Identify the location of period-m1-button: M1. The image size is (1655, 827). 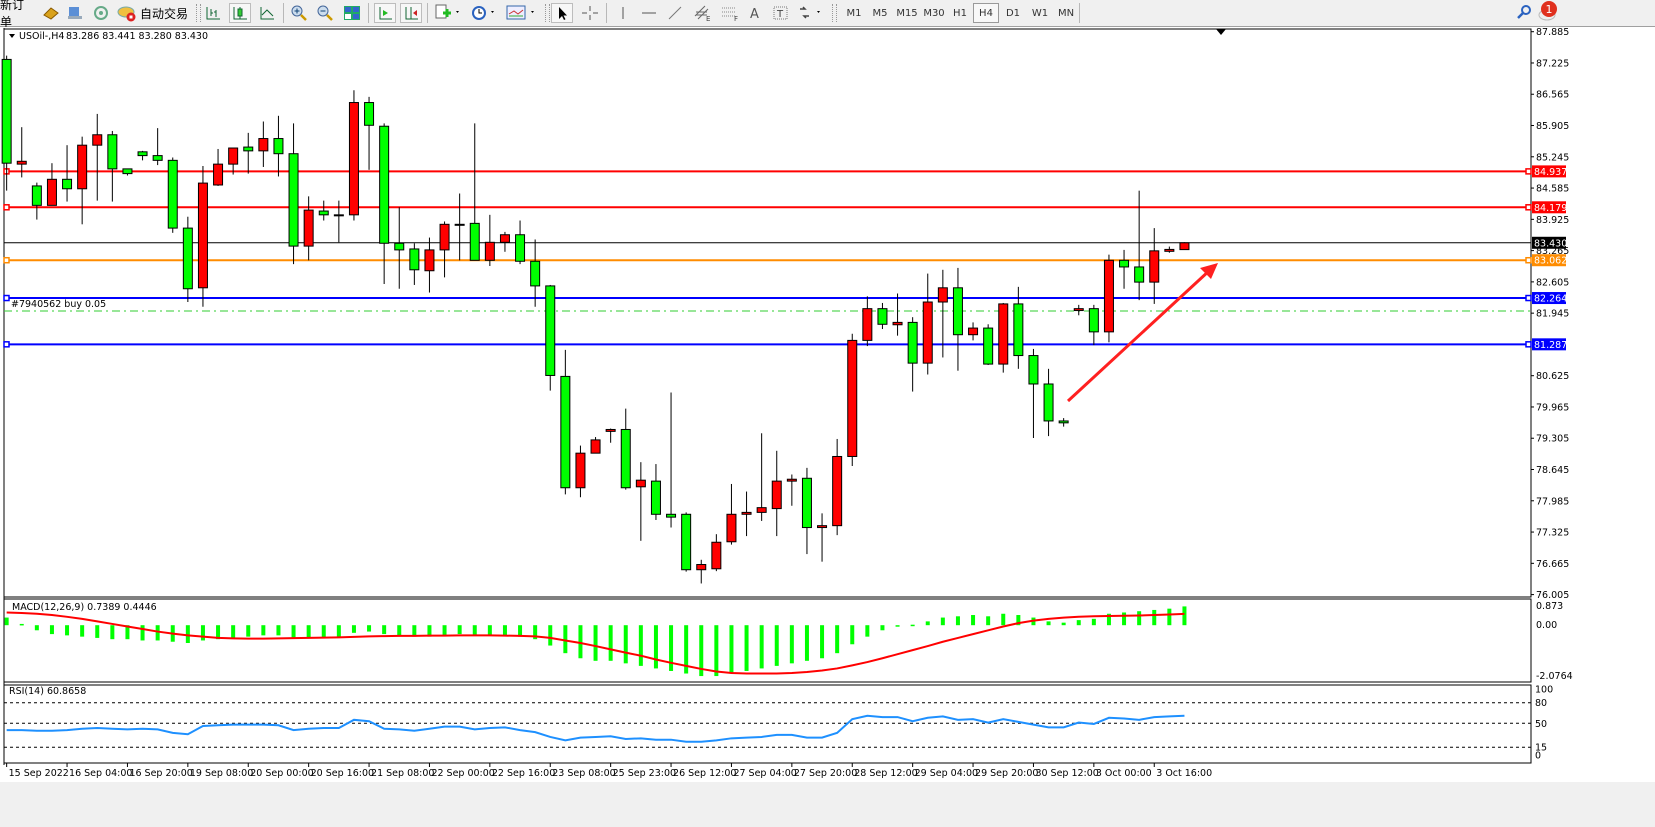
(854, 13).